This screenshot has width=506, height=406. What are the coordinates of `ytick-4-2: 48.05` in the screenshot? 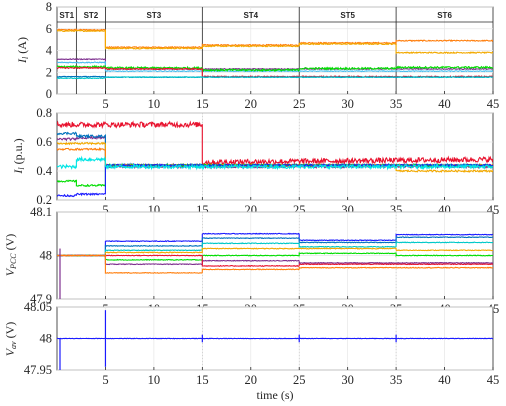 It's located at (38, 307).